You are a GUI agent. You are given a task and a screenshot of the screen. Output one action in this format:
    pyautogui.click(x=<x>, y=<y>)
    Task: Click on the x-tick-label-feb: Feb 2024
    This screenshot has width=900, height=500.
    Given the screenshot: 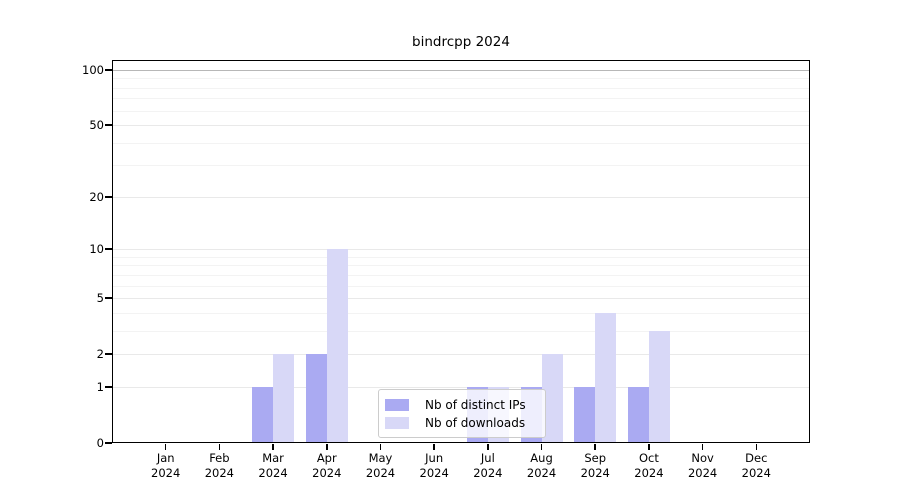 What is the action you would take?
    pyautogui.click(x=219, y=466)
    